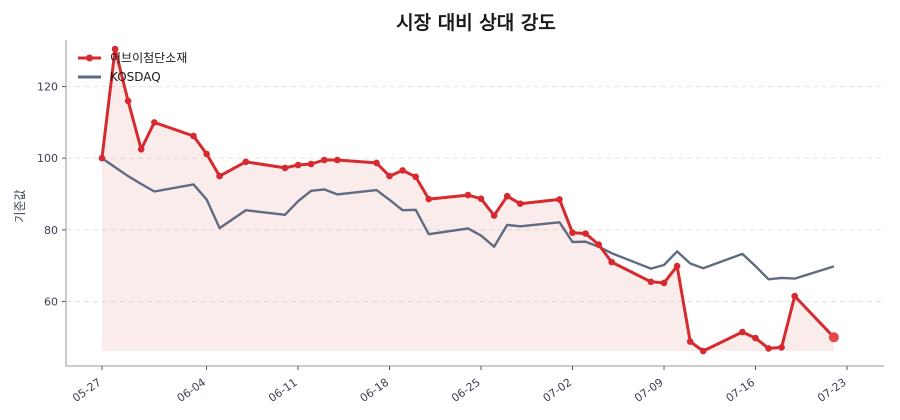  I want to click on x-tick-label-06-11: 06-11, so click(283, 390).